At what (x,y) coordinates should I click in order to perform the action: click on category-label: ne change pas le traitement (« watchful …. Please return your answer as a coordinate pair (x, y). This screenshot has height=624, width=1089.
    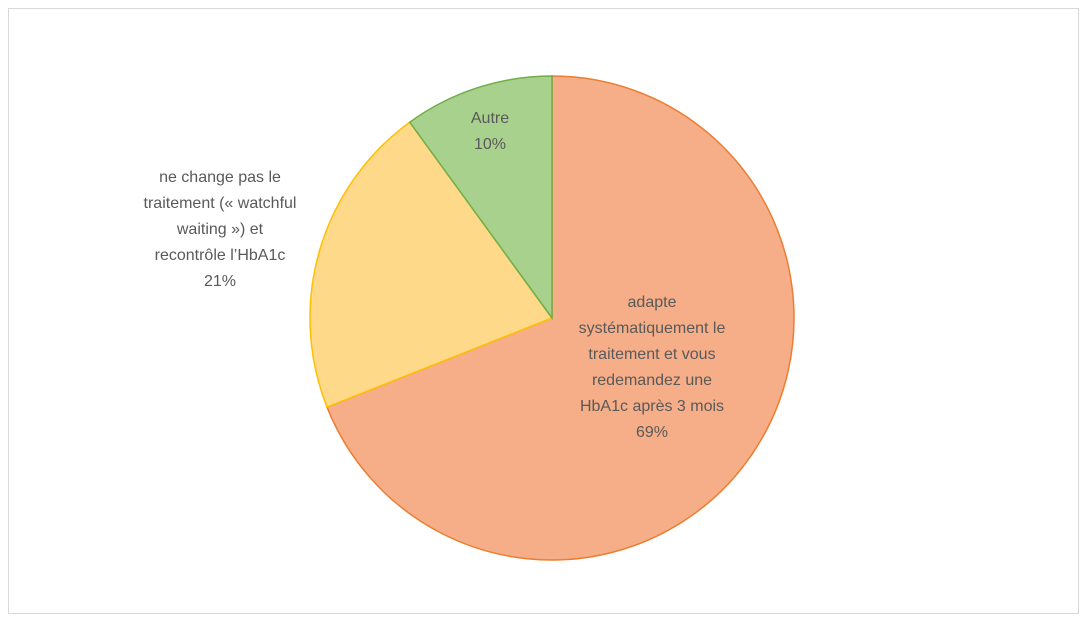
    Looking at the image, I should click on (220, 216).